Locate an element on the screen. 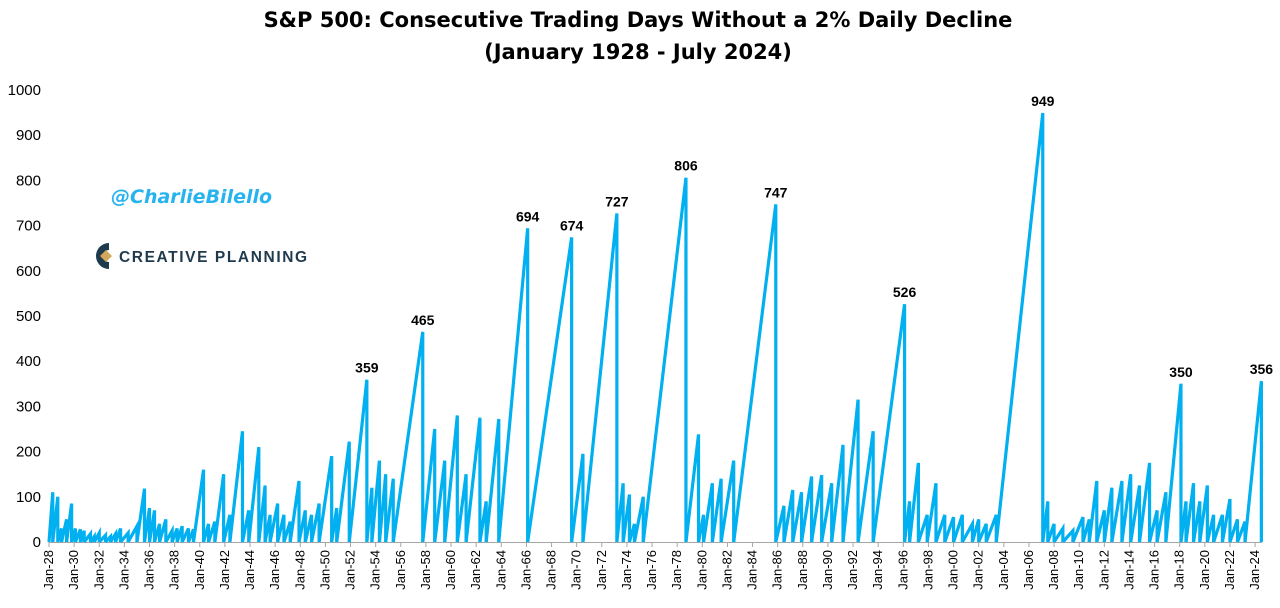 The height and width of the screenshot is (608, 1280). y-axis: 0 100 200 300 400 500 600 700 800 900 1000 is located at coordinates (24, 316).